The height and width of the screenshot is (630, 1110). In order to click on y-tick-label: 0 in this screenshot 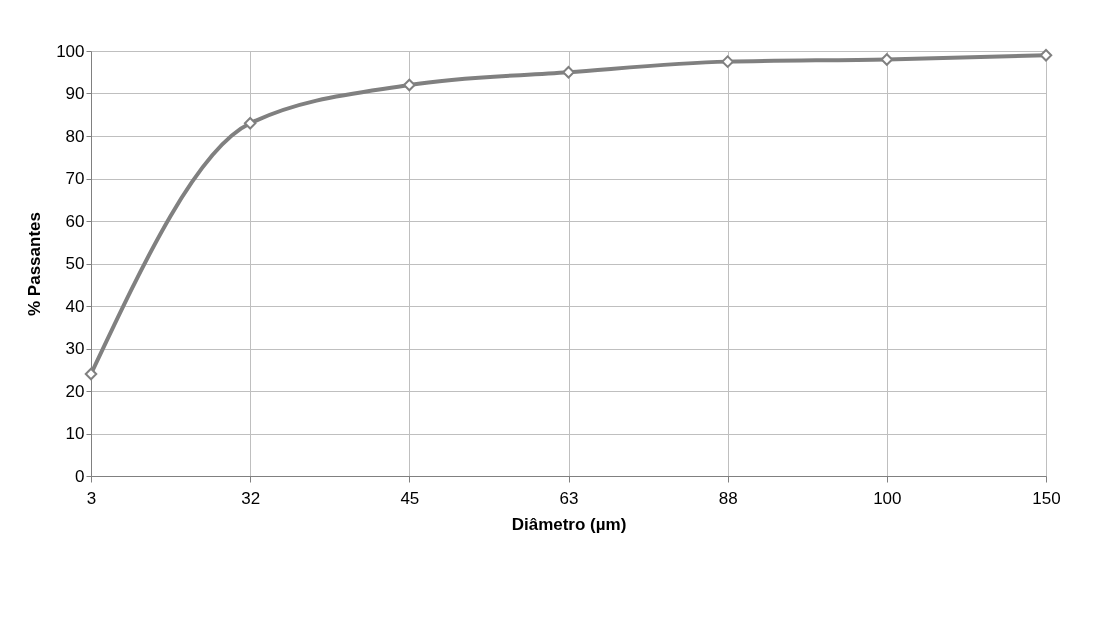, I will do `click(80, 476)`.